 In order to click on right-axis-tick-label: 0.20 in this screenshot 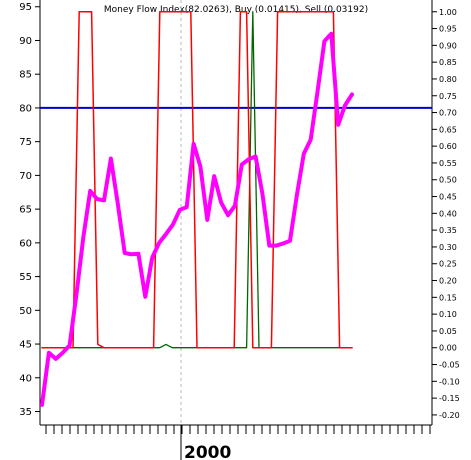, I will do `click(448, 281)`.